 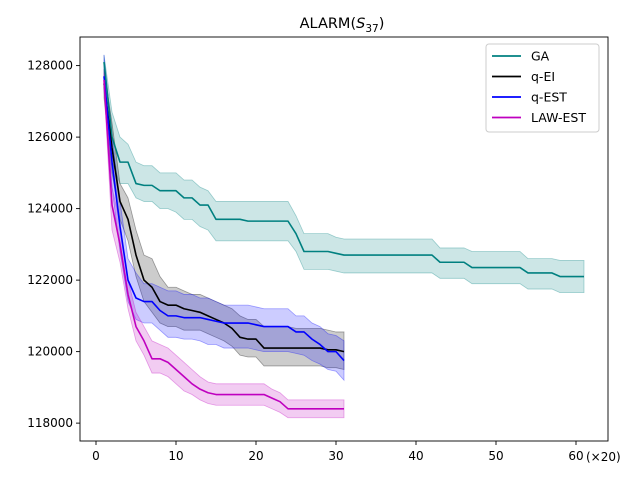 I want to click on chart-title-subscript: 37, so click(x=371, y=29).